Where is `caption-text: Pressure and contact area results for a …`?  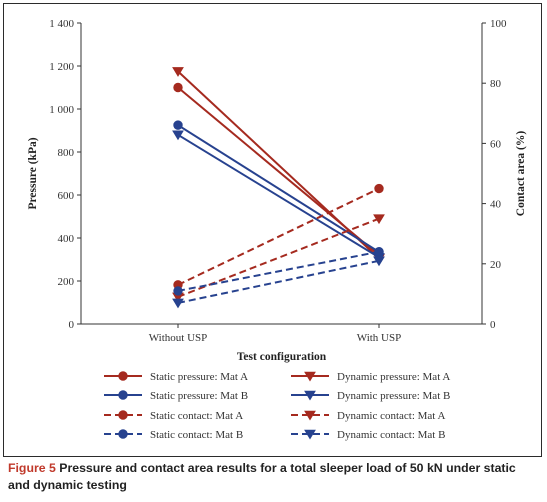 caption-text: Pressure and contact area results for a … is located at coordinates (262, 476).